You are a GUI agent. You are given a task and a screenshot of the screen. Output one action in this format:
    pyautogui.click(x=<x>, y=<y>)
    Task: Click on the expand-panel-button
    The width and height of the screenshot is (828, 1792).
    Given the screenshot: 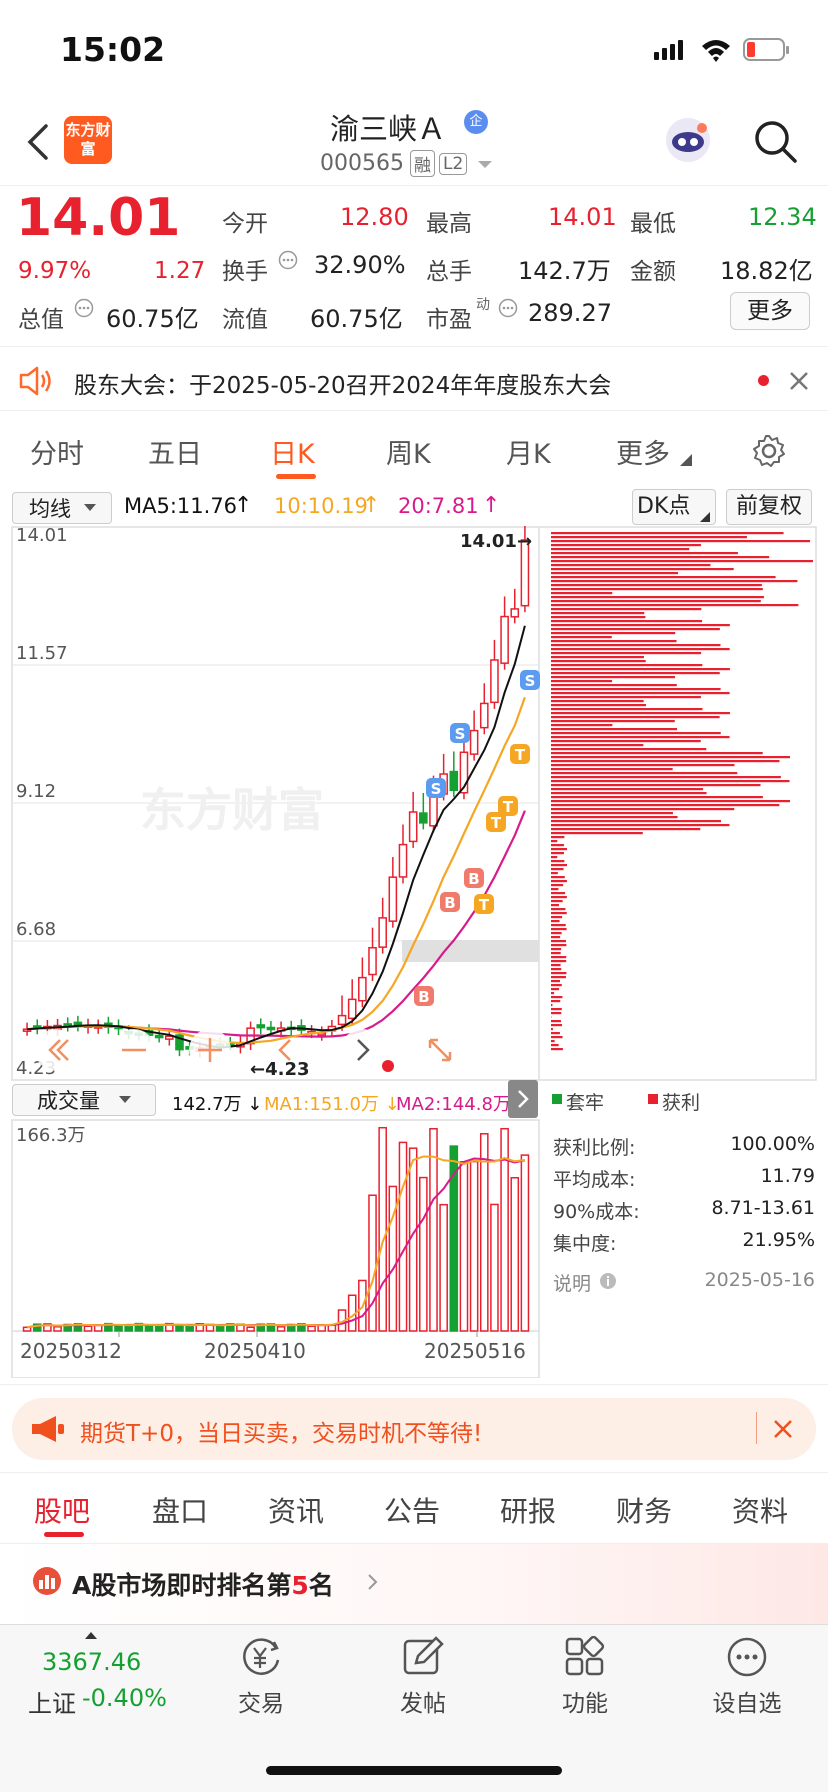 What is the action you would take?
    pyautogui.click(x=523, y=1099)
    